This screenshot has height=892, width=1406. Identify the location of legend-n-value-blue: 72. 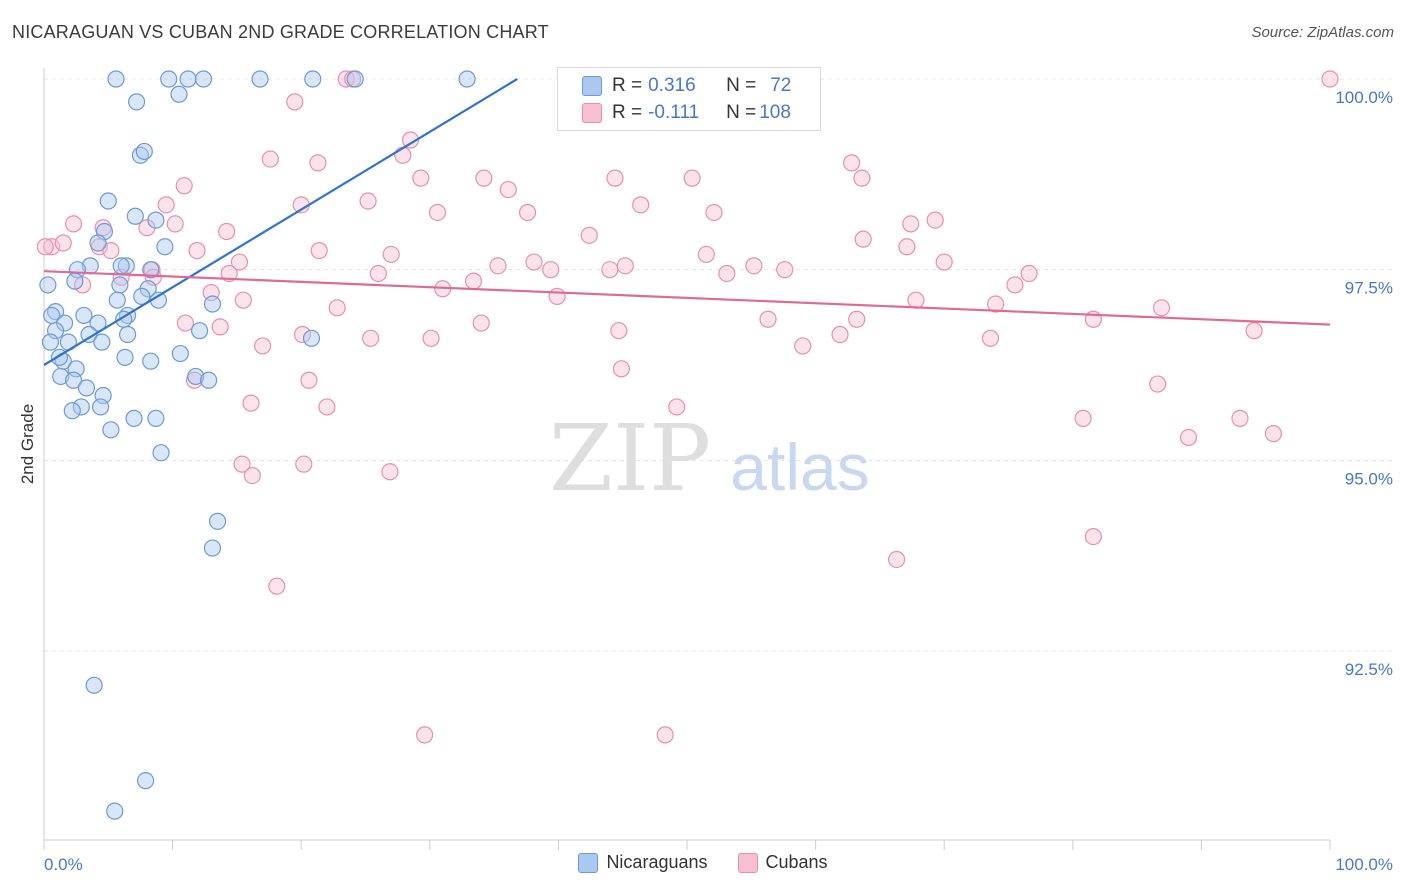
(781, 85).